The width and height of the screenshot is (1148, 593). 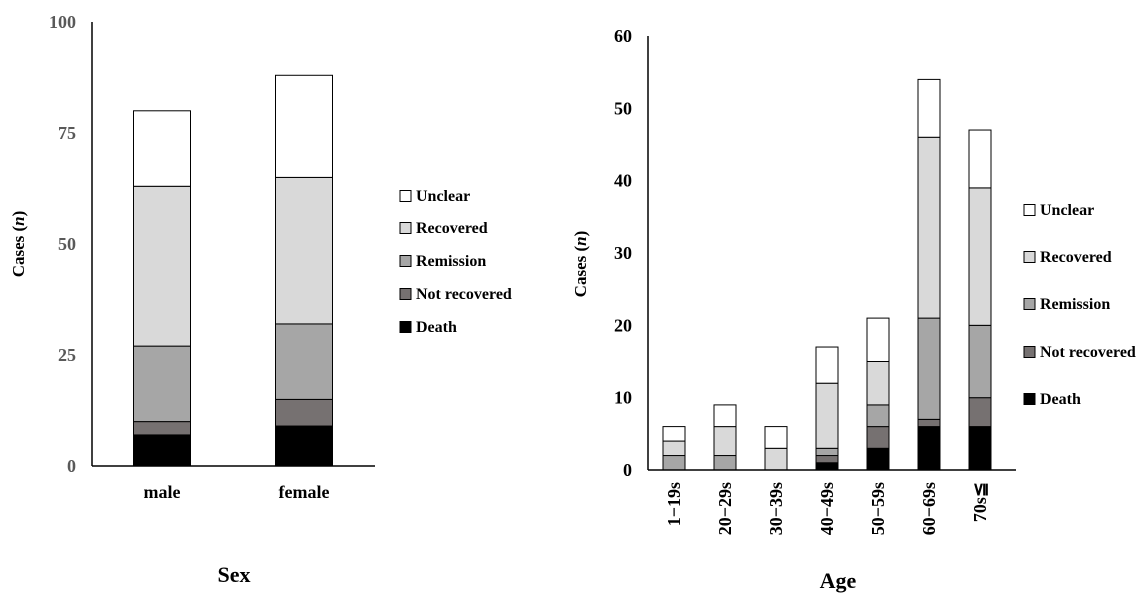 What do you see at coordinates (62, 22) in the screenshot?
I see `sex-y-tick-label: 100` at bounding box center [62, 22].